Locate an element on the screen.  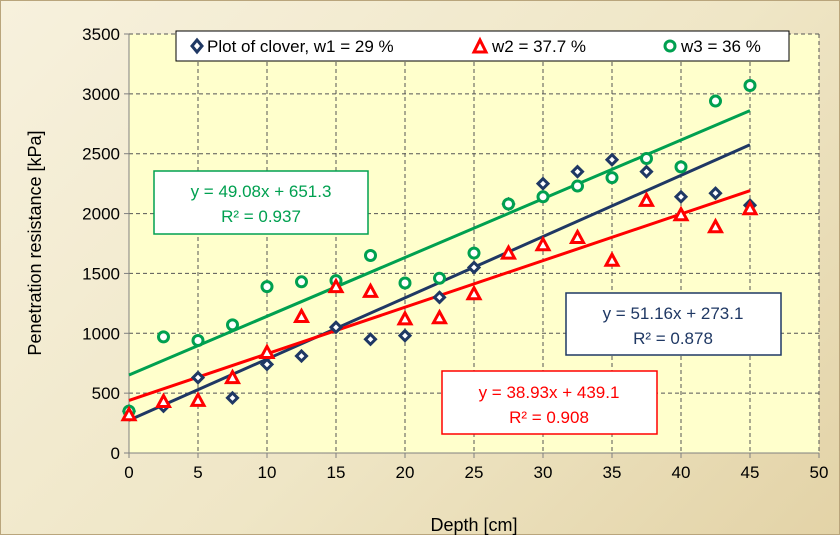
y-tick-label: 2000 is located at coordinates (101, 214).